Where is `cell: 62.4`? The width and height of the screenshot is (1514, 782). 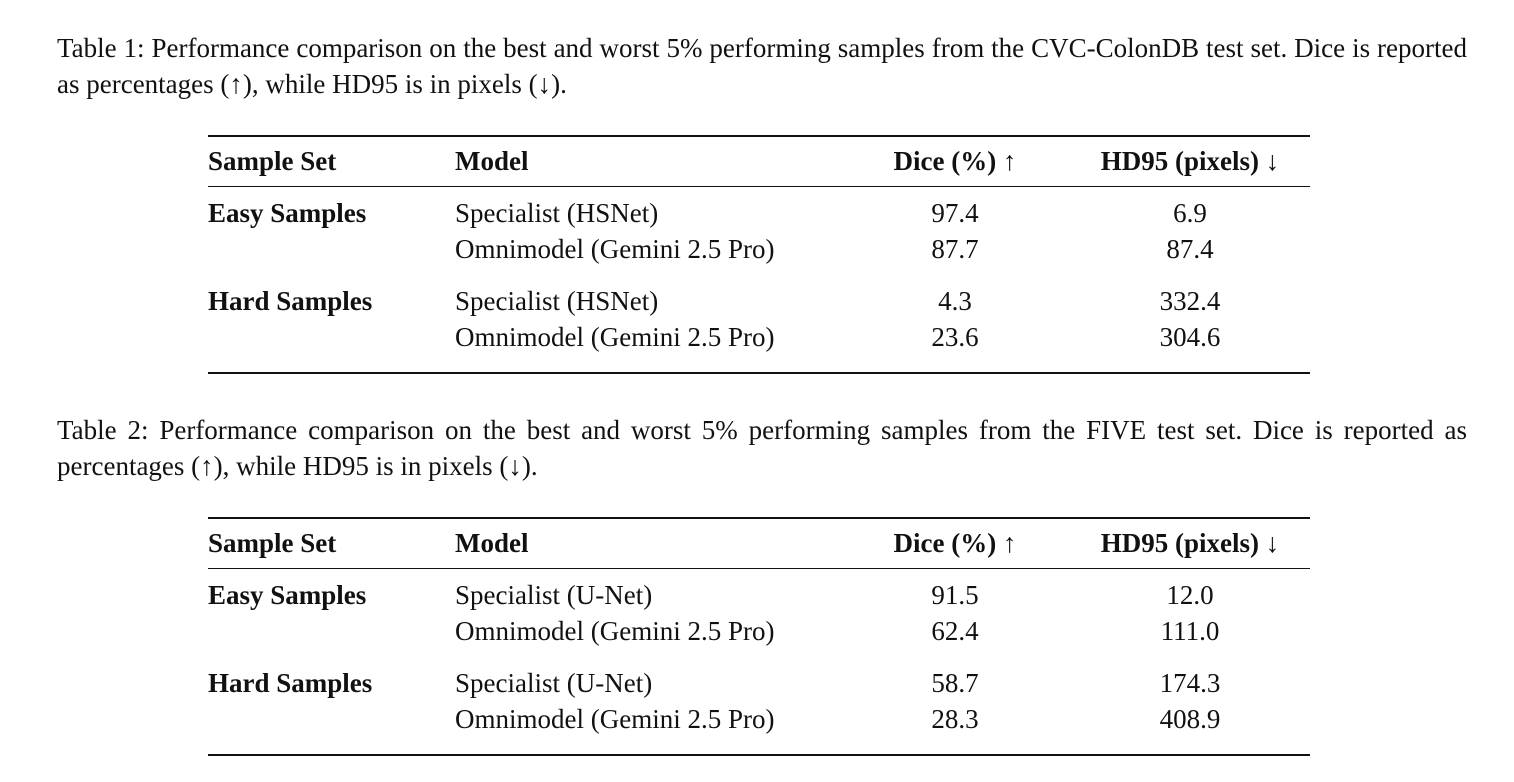
cell: 62.4 is located at coordinates (955, 631).